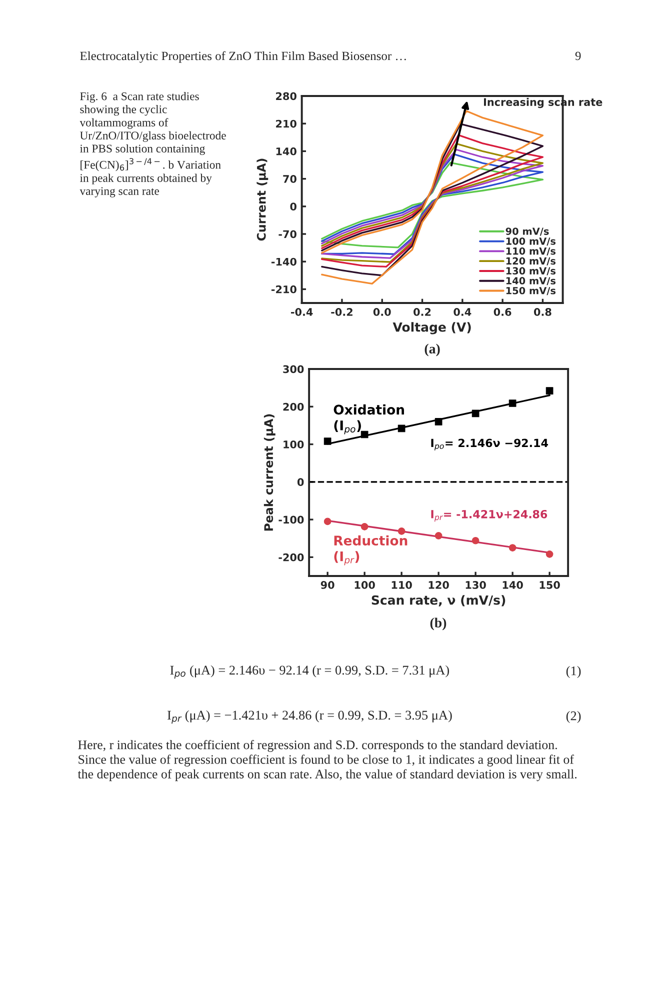 Image resolution: width=659 pixels, height=1000 pixels. Describe the element at coordinates (310, 717) in the screenshot. I see `text: I$_{pr}$ (μA) = −1.421υ + 24.86 (r = 0.99, S.D. = 3.95 μA)` at that location.